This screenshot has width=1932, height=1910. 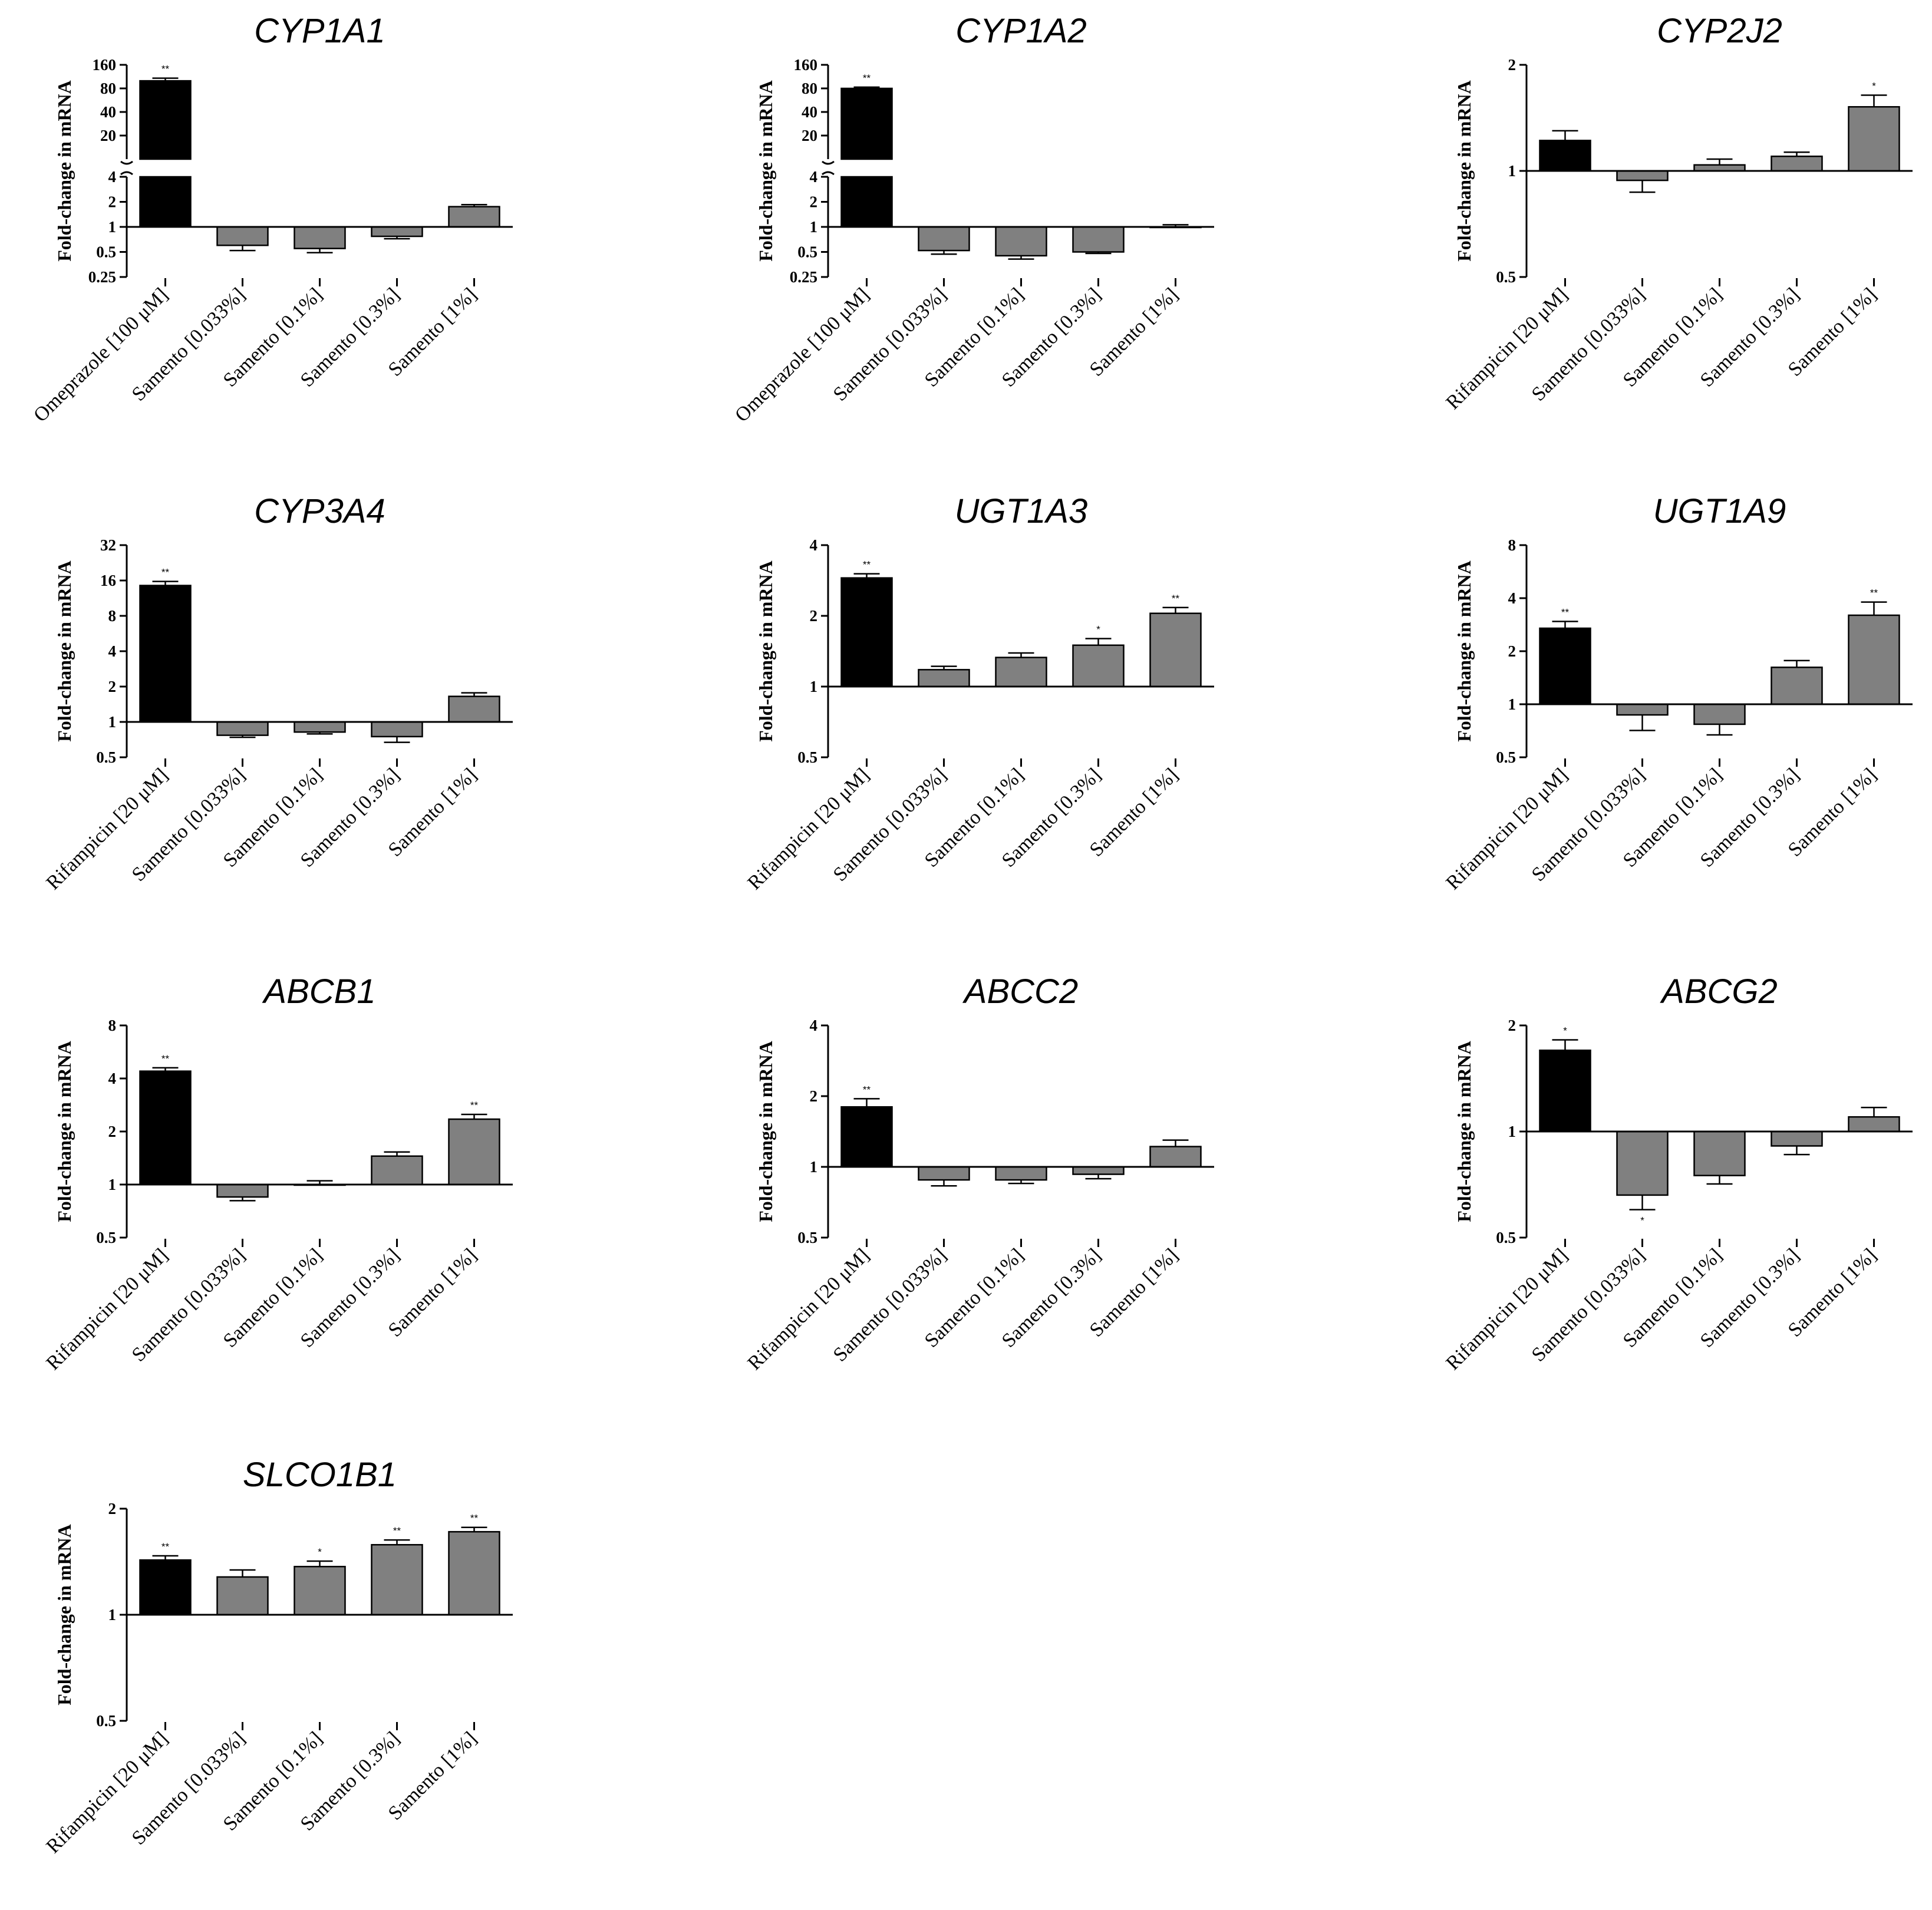 What do you see at coordinates (1719, 31) in the screenshot?
I see `chart-title: CYP2J2` at bounding box center [1719, 31].